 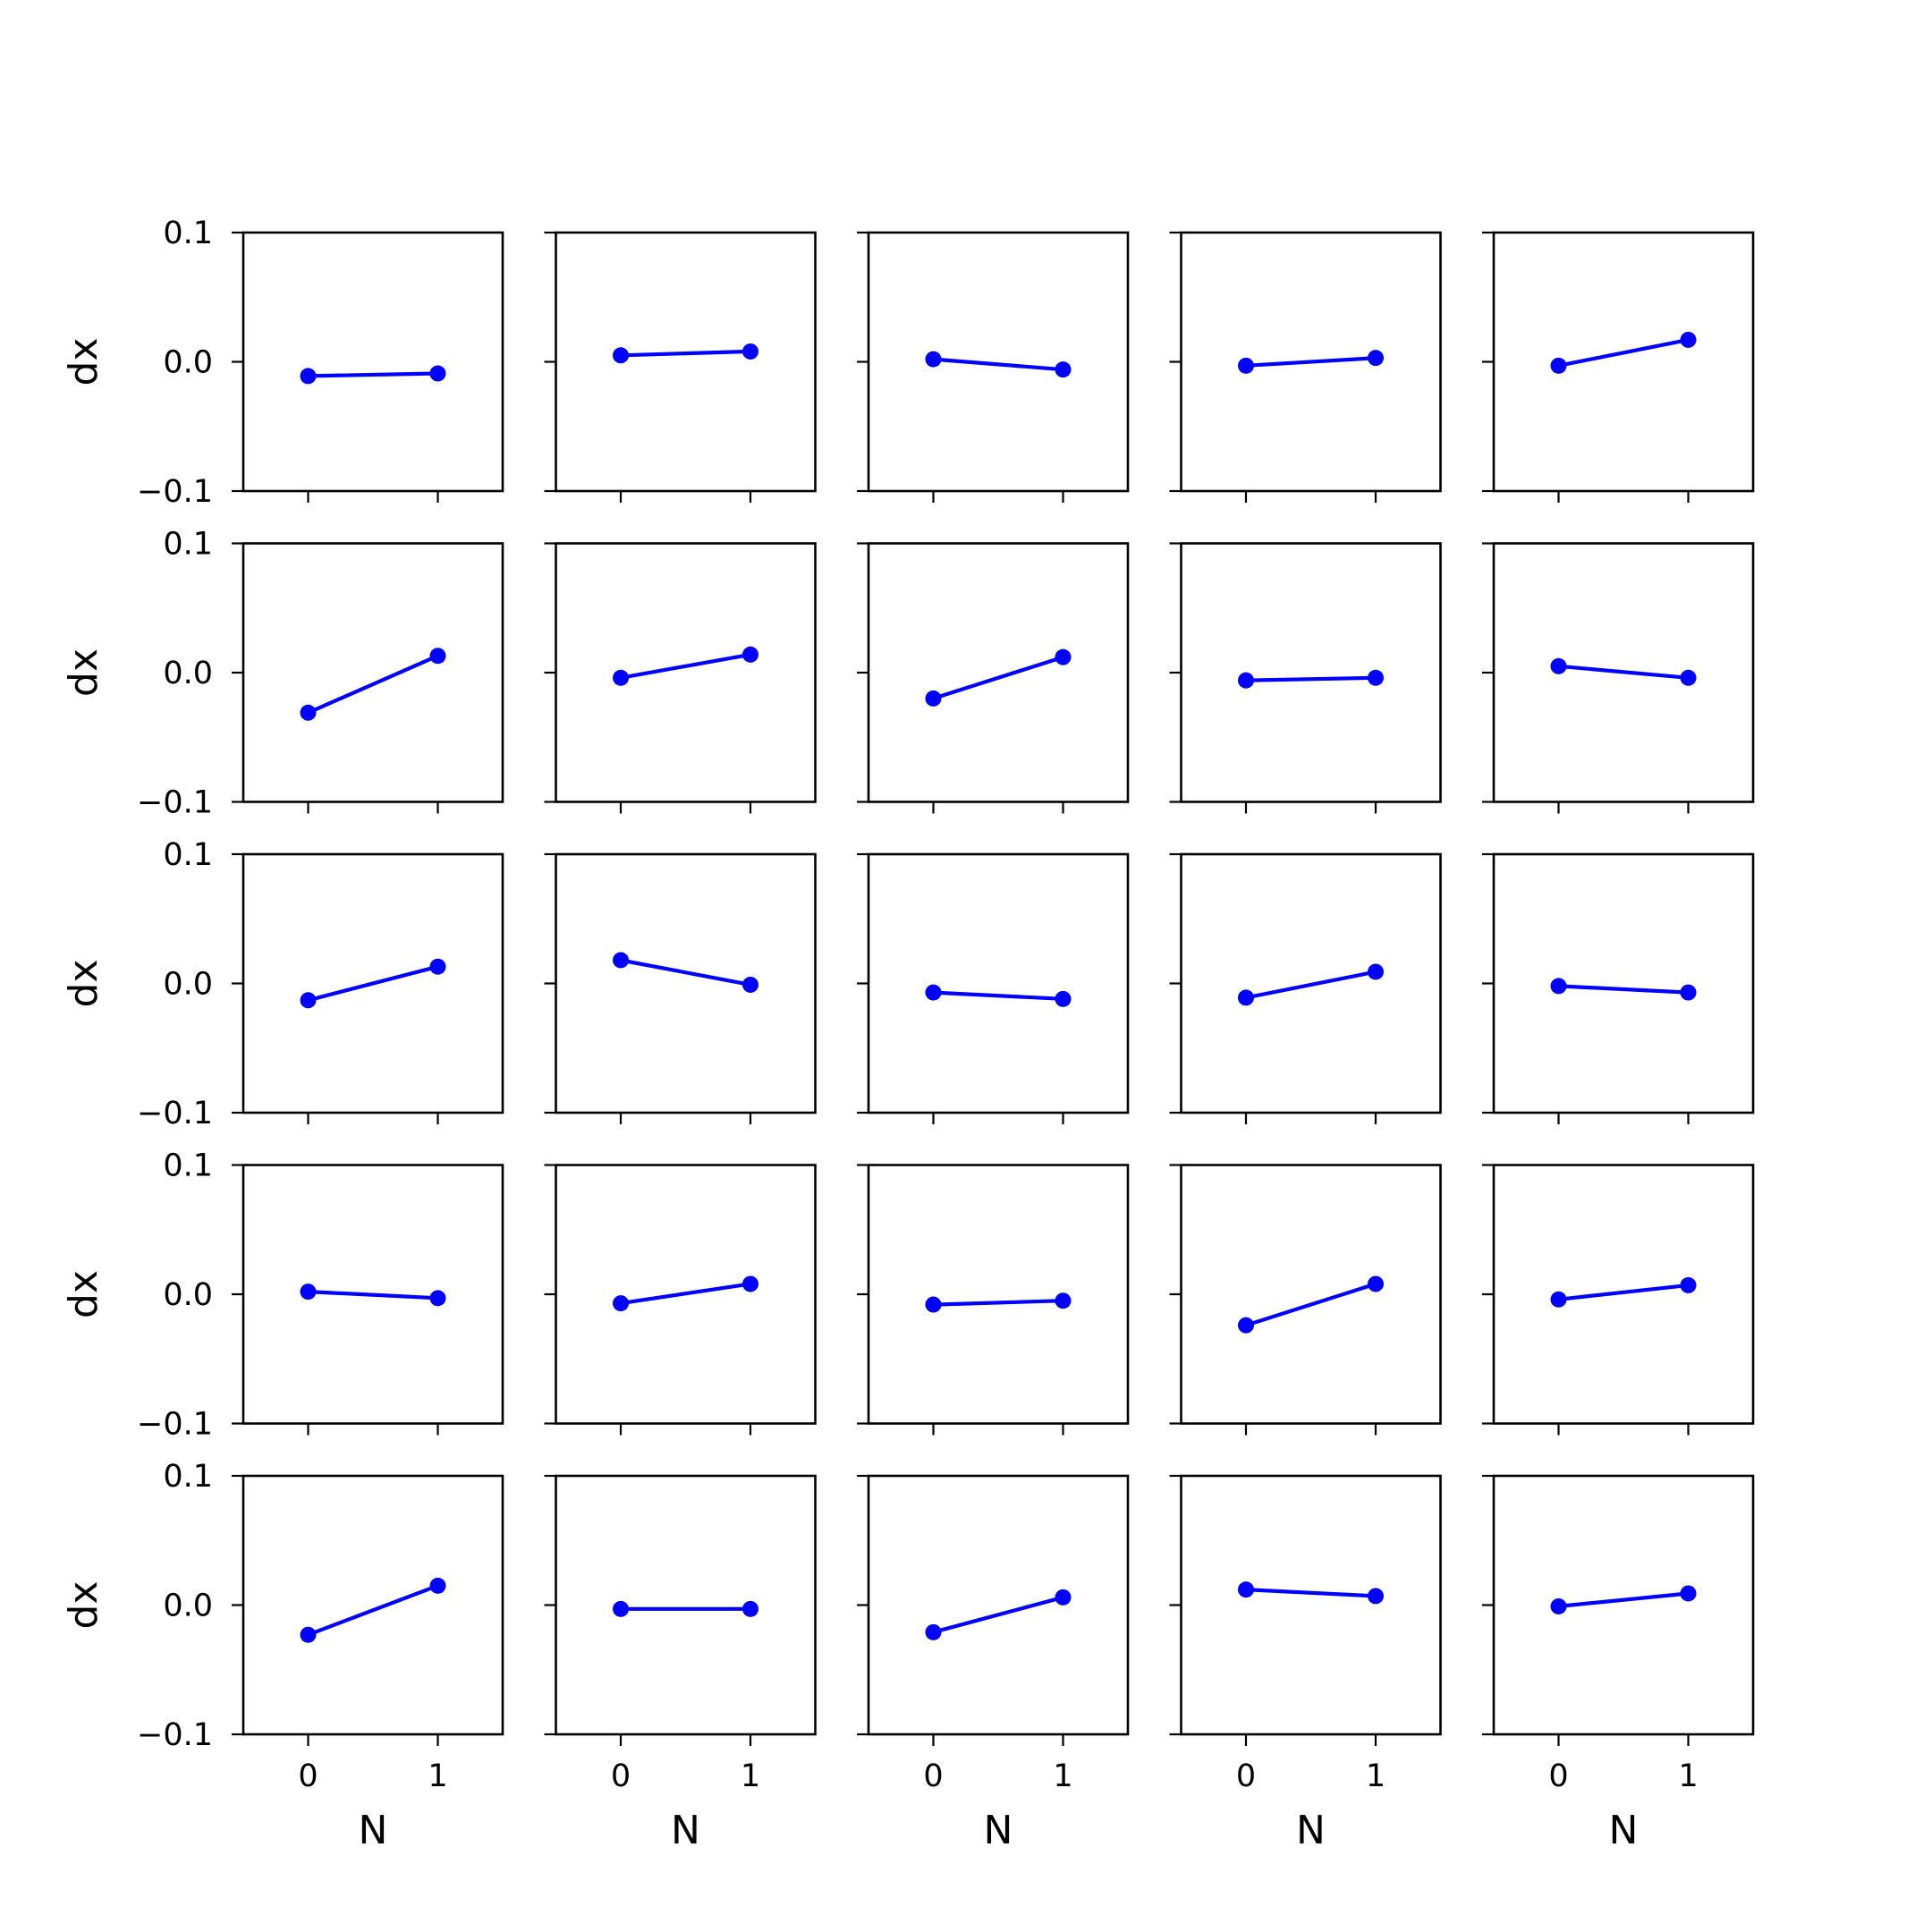 I want to click on subplot-r4-c4, so click(x=1305, y=1300).